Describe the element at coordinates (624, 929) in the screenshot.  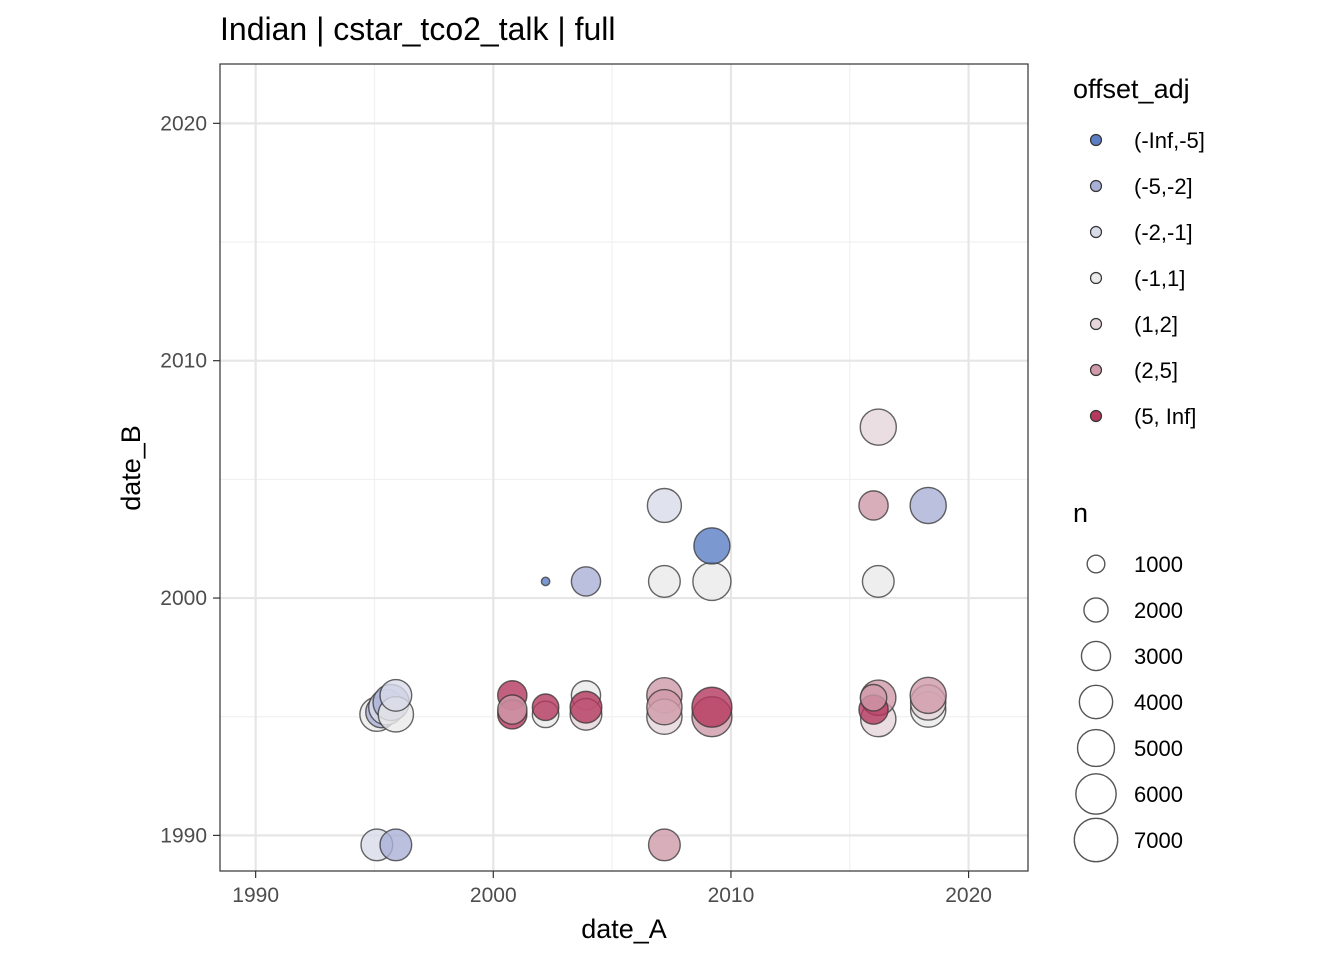
I see `x-axis-label: date_A` at that location.